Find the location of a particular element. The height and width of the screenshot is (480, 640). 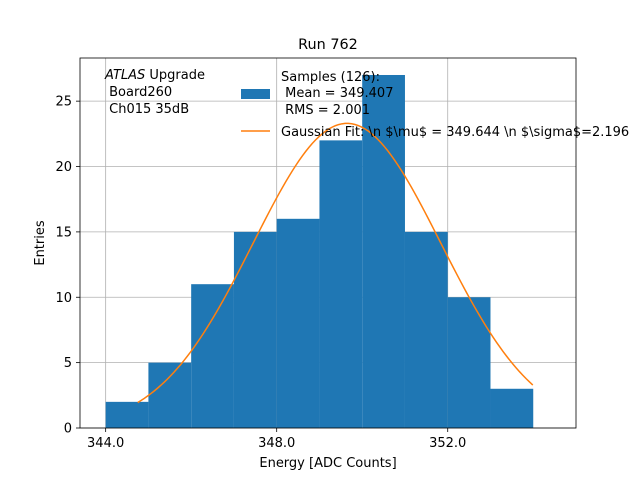

y-axis-label: Entries is located at coordinates (40, 243).